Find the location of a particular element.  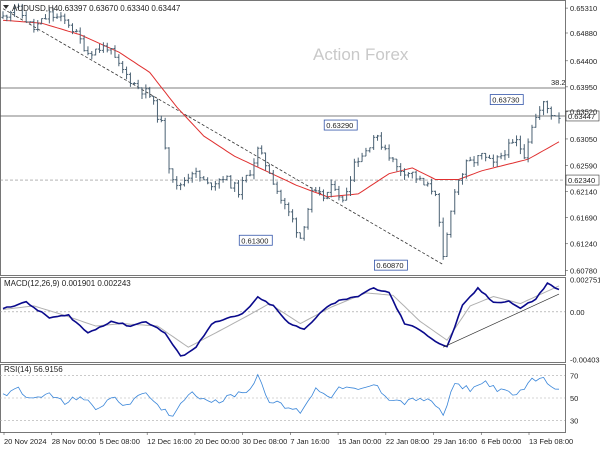

watermark: Action Forex is located at coordinates (361, 54).